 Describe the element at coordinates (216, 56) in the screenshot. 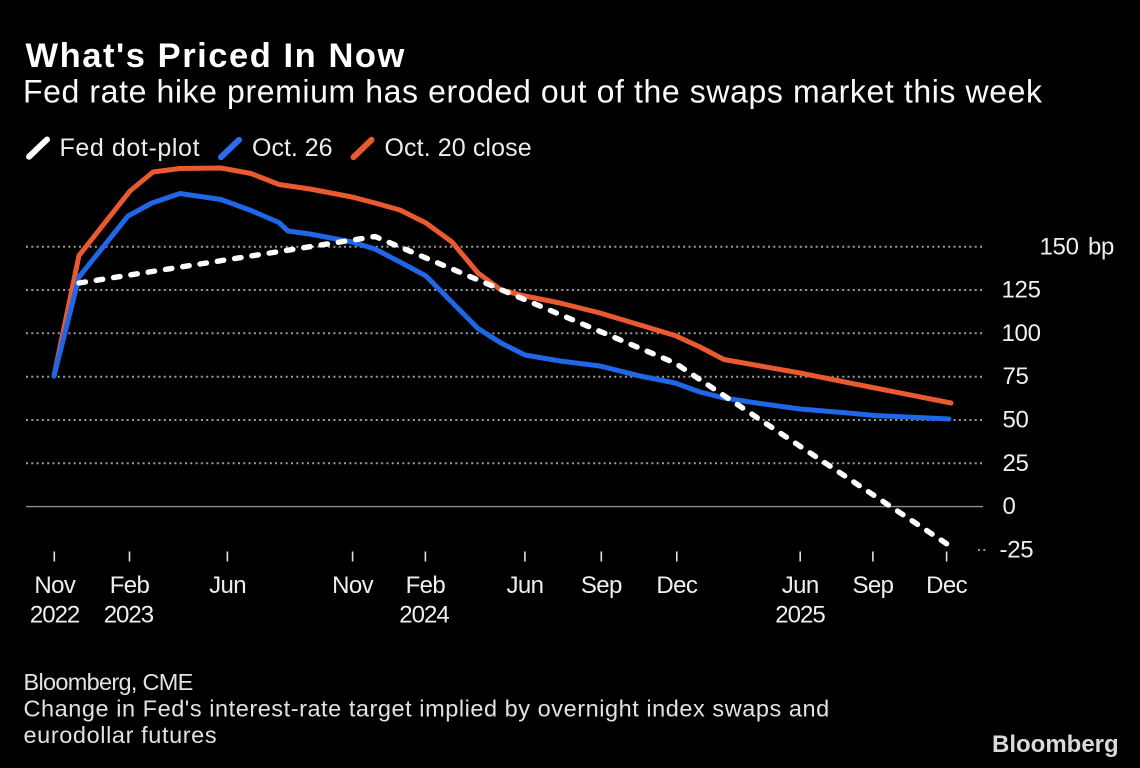

I see `svg-text: What's Priced In Now` at that location.